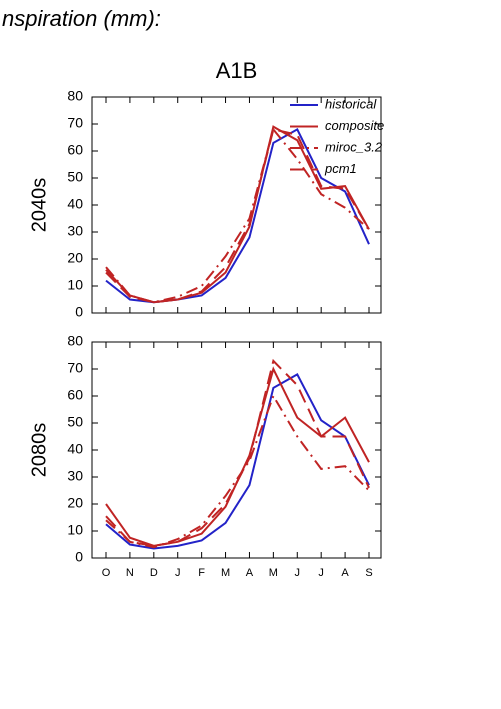  What do you see at coordinates (354, 146) in the screenshot?
I see `legend-label: miroc_3.2` at bounding box center [354, 146].